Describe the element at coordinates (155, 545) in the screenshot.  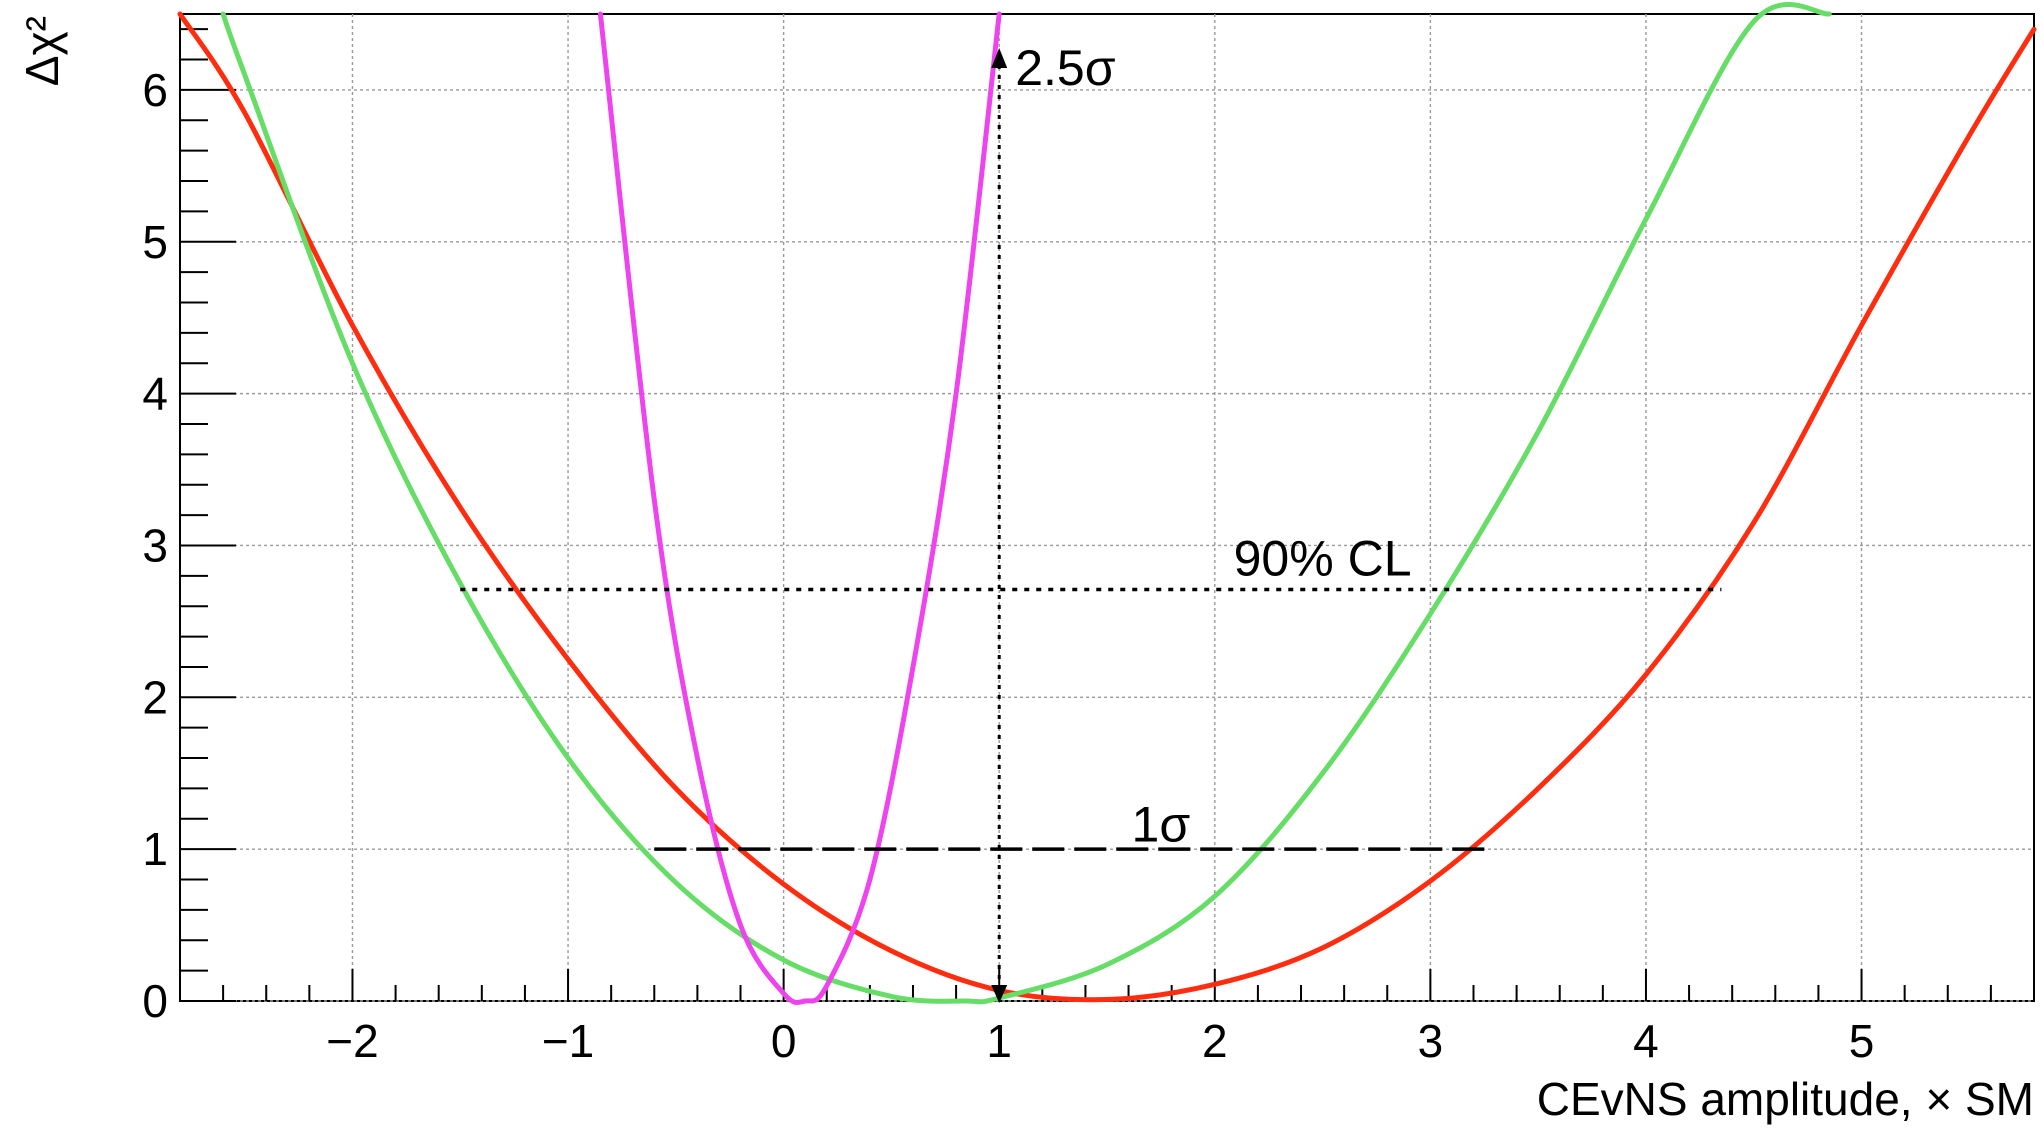
I see `y-tick-label: 3` at that location.